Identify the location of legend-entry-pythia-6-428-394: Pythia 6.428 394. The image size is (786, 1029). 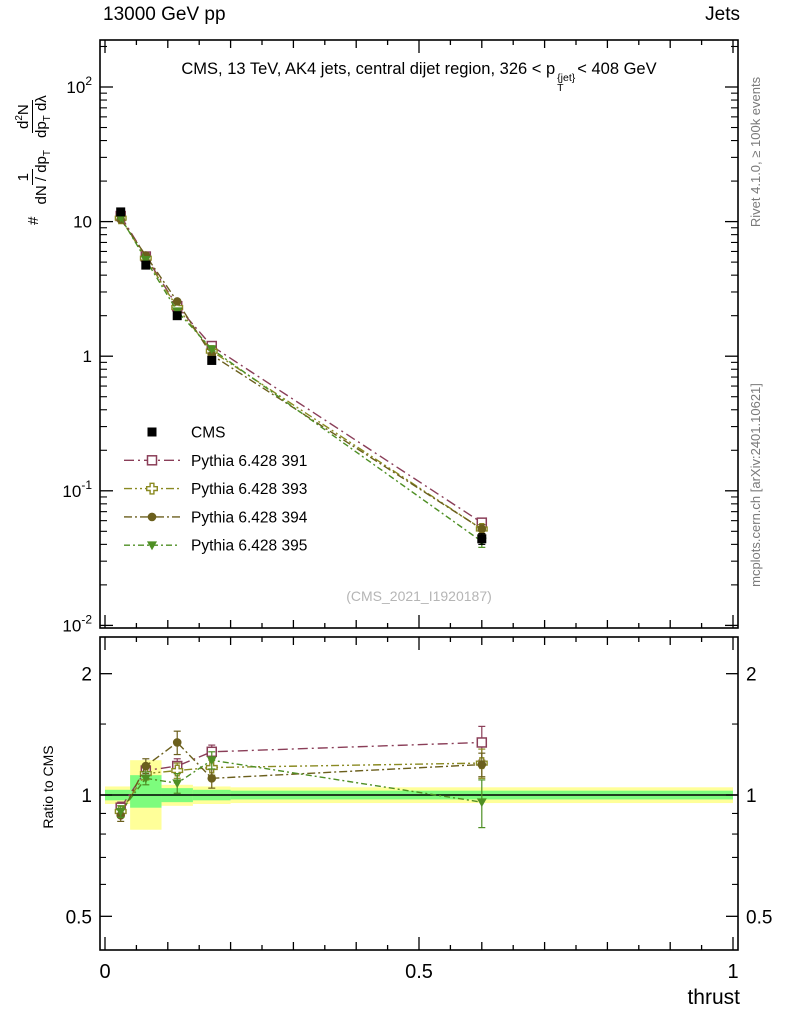
(216, 517).